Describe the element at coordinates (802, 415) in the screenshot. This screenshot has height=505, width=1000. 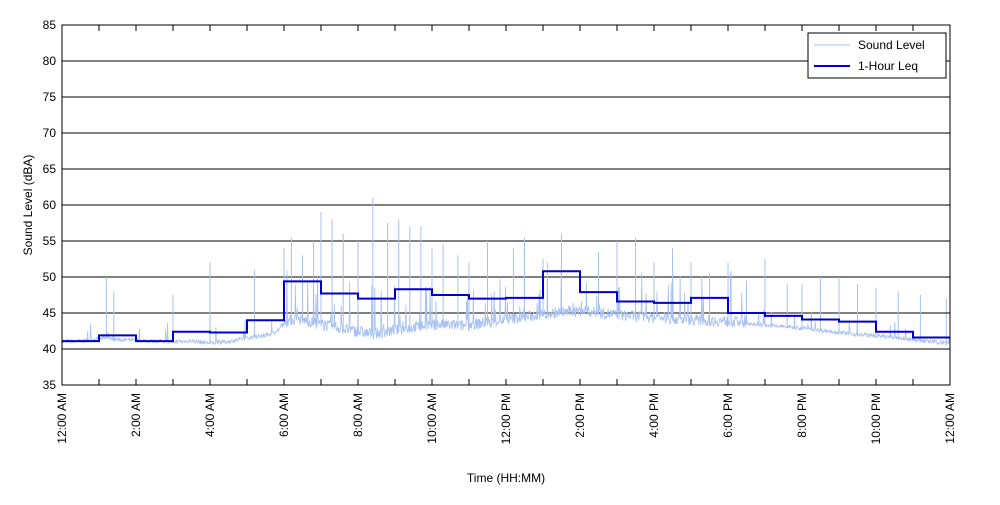
I see `xtick-label-10: 8:00 PM` at that location.